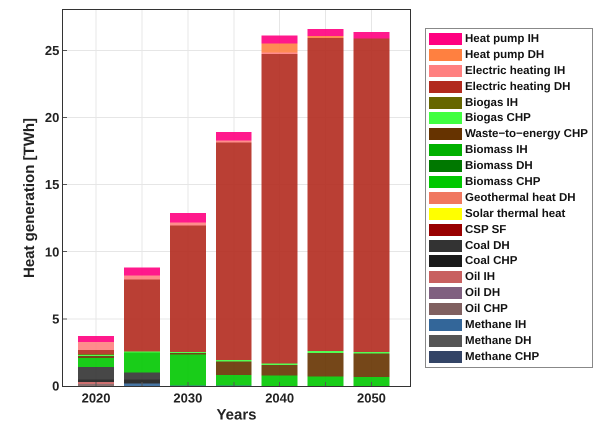  Describe the element at coordinates (29, 198) in the screenshot. I see `y-axis-title: Heat generation [TWh]` at that location.